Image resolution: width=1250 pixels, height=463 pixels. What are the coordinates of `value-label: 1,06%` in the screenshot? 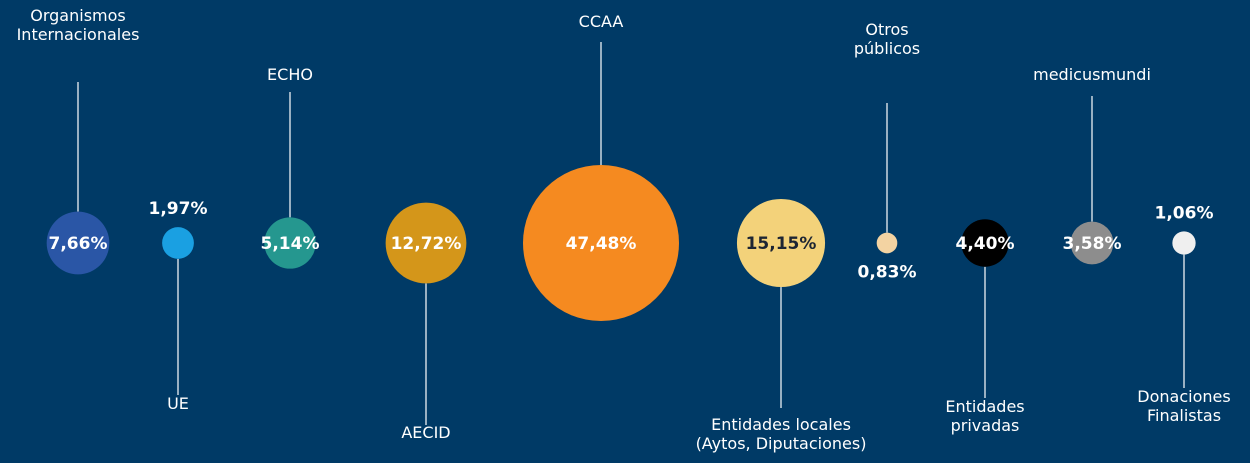 It's located at (1184, 213).